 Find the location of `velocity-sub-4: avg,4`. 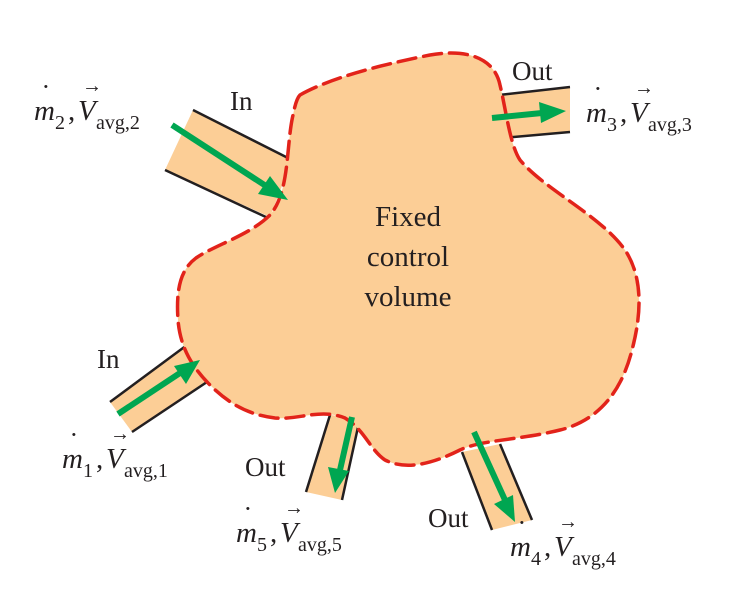

velocity-sub-4: avg,4 is located at coordinates (594, 559).